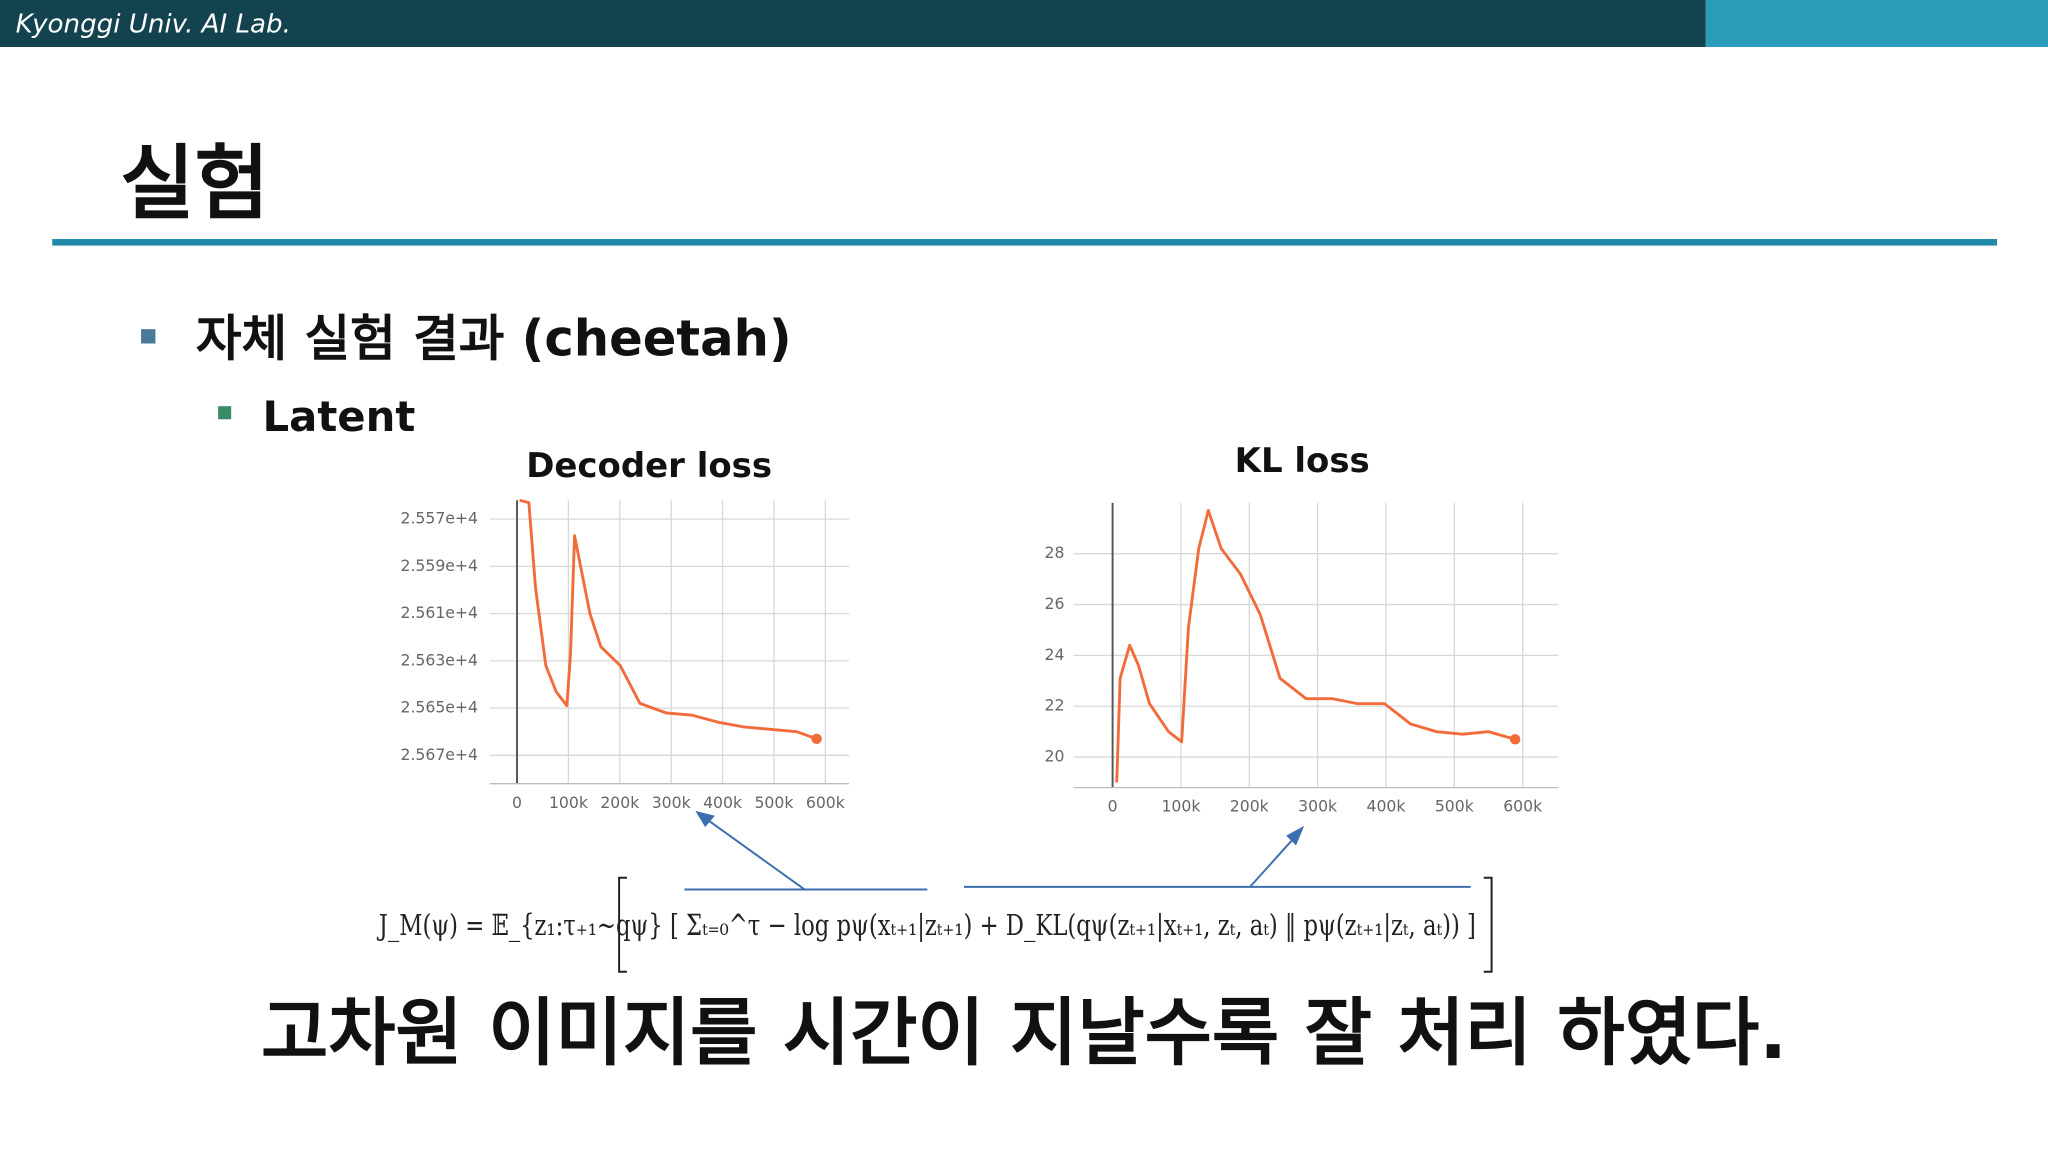 The height and width of the screenshot is (1152, 2048). I want to click on y-tick-label: 2.565e+4, so click(439, 707).